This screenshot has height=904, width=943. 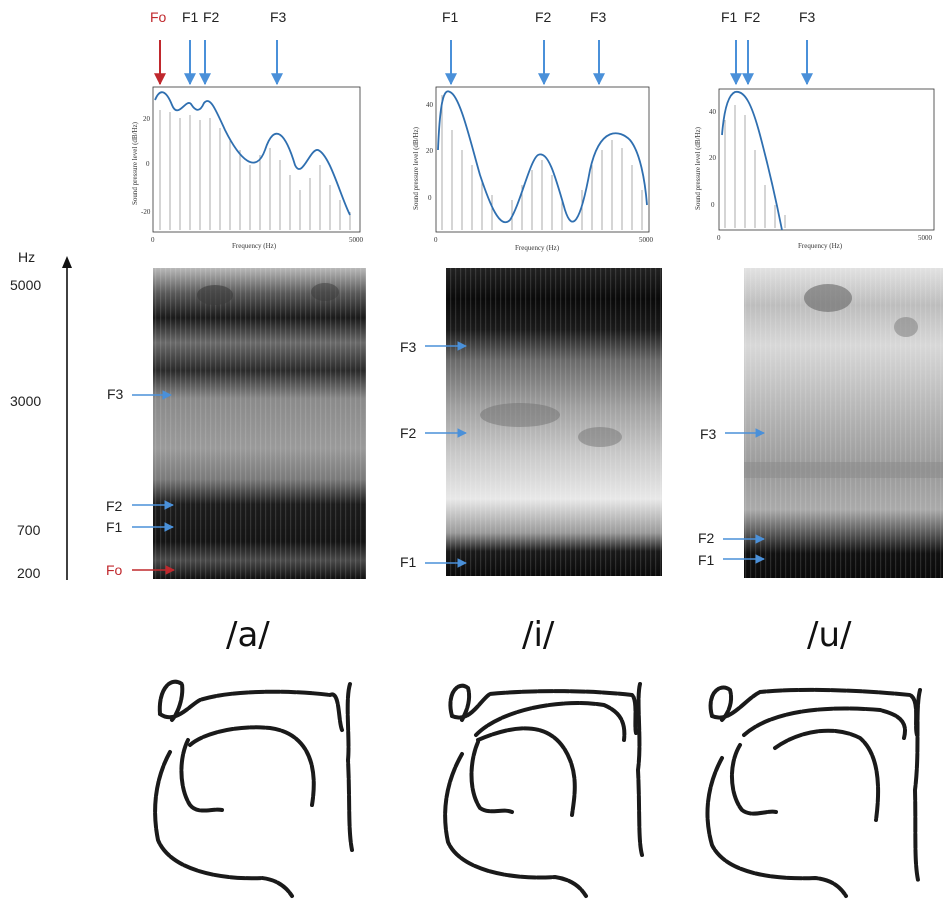 What do you see at coordinates (25, 401) in the screenshot?
I see `tick-3000: 3000` at bounding box center [25, 401].